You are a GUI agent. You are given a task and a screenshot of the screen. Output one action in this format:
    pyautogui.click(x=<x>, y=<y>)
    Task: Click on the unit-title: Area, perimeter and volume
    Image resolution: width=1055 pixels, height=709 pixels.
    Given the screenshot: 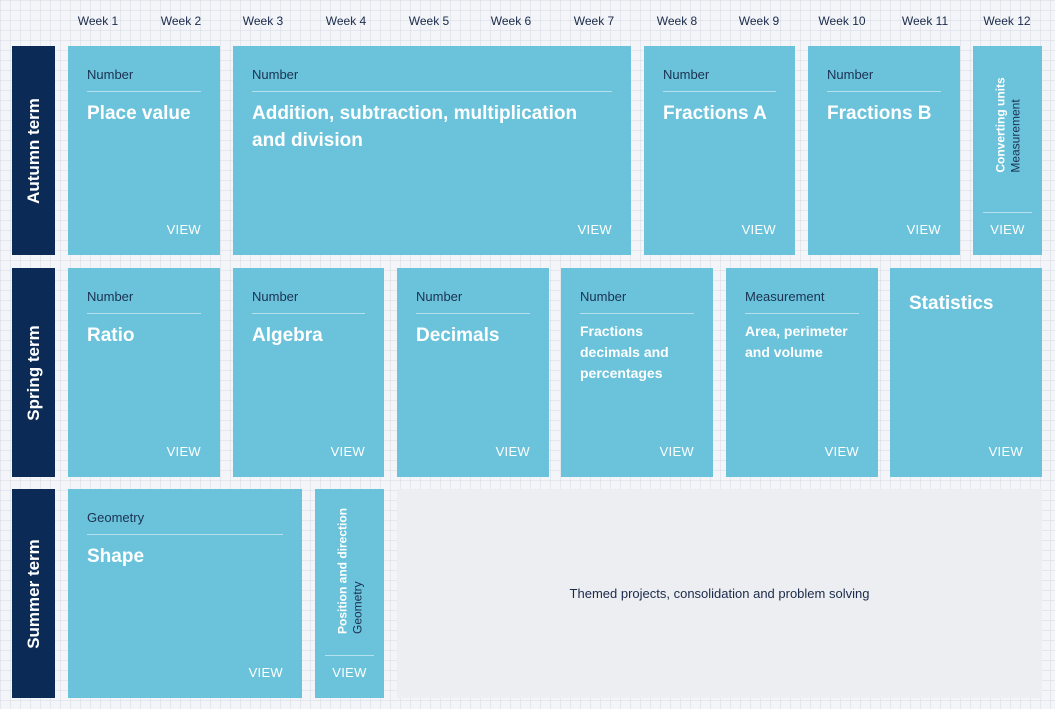 What is the action you would take?
    pyautogui.click(x=796, y=341)
    